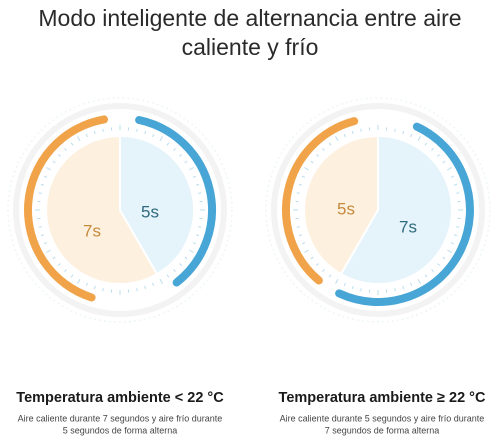 The height and width of the screenshot is (438, 500). I want to click on panel-description: 5 segundos de forma alterna, so click(120, 430).